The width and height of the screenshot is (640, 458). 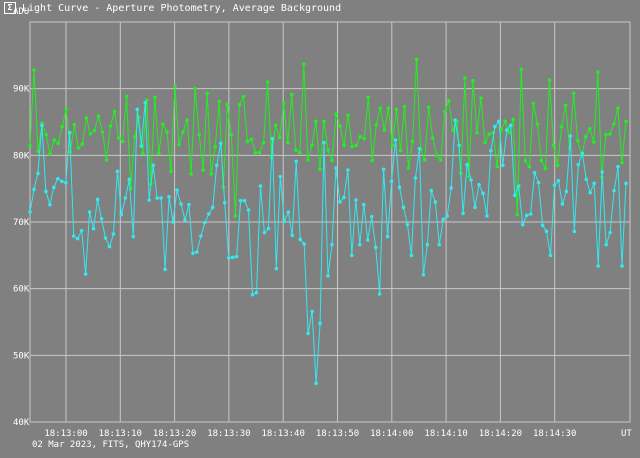 What do you see at coordinates (337, 434) in the screenshot?
I see `x-tick-label: 18:13:50` at bounding box center [337, 434].